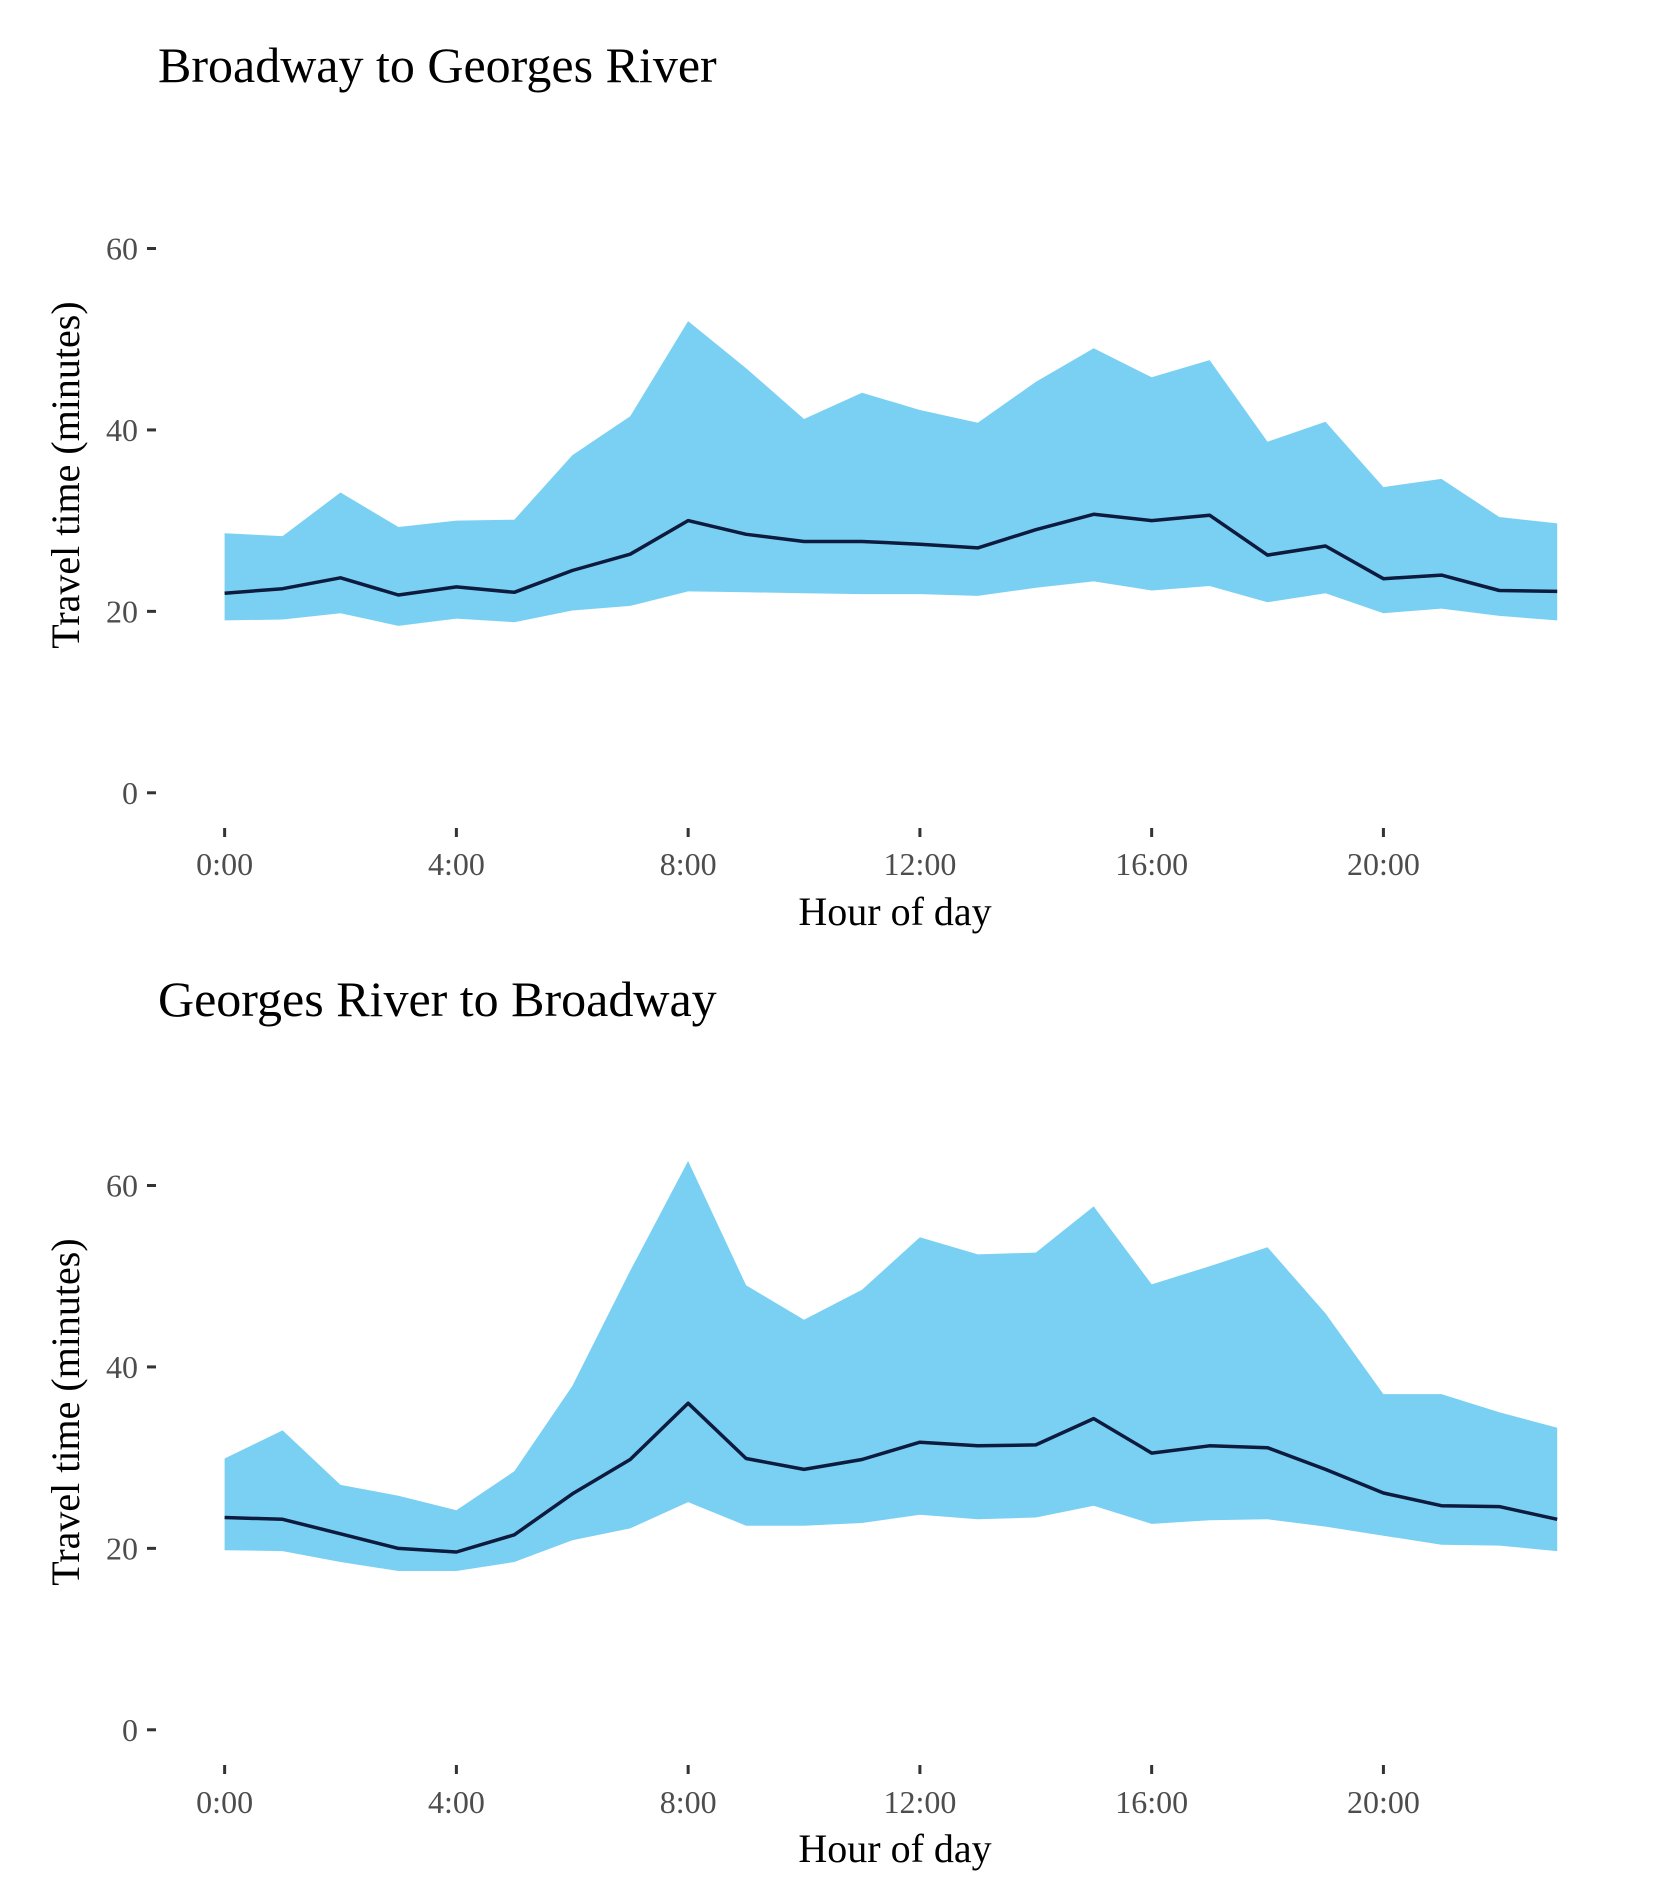 The image size is (1653, 1889). What do you see at coordinates (437, 65) in the screenshot?
I see `chart-title: Broadway to Georges River` at bounding box center [437, 65].